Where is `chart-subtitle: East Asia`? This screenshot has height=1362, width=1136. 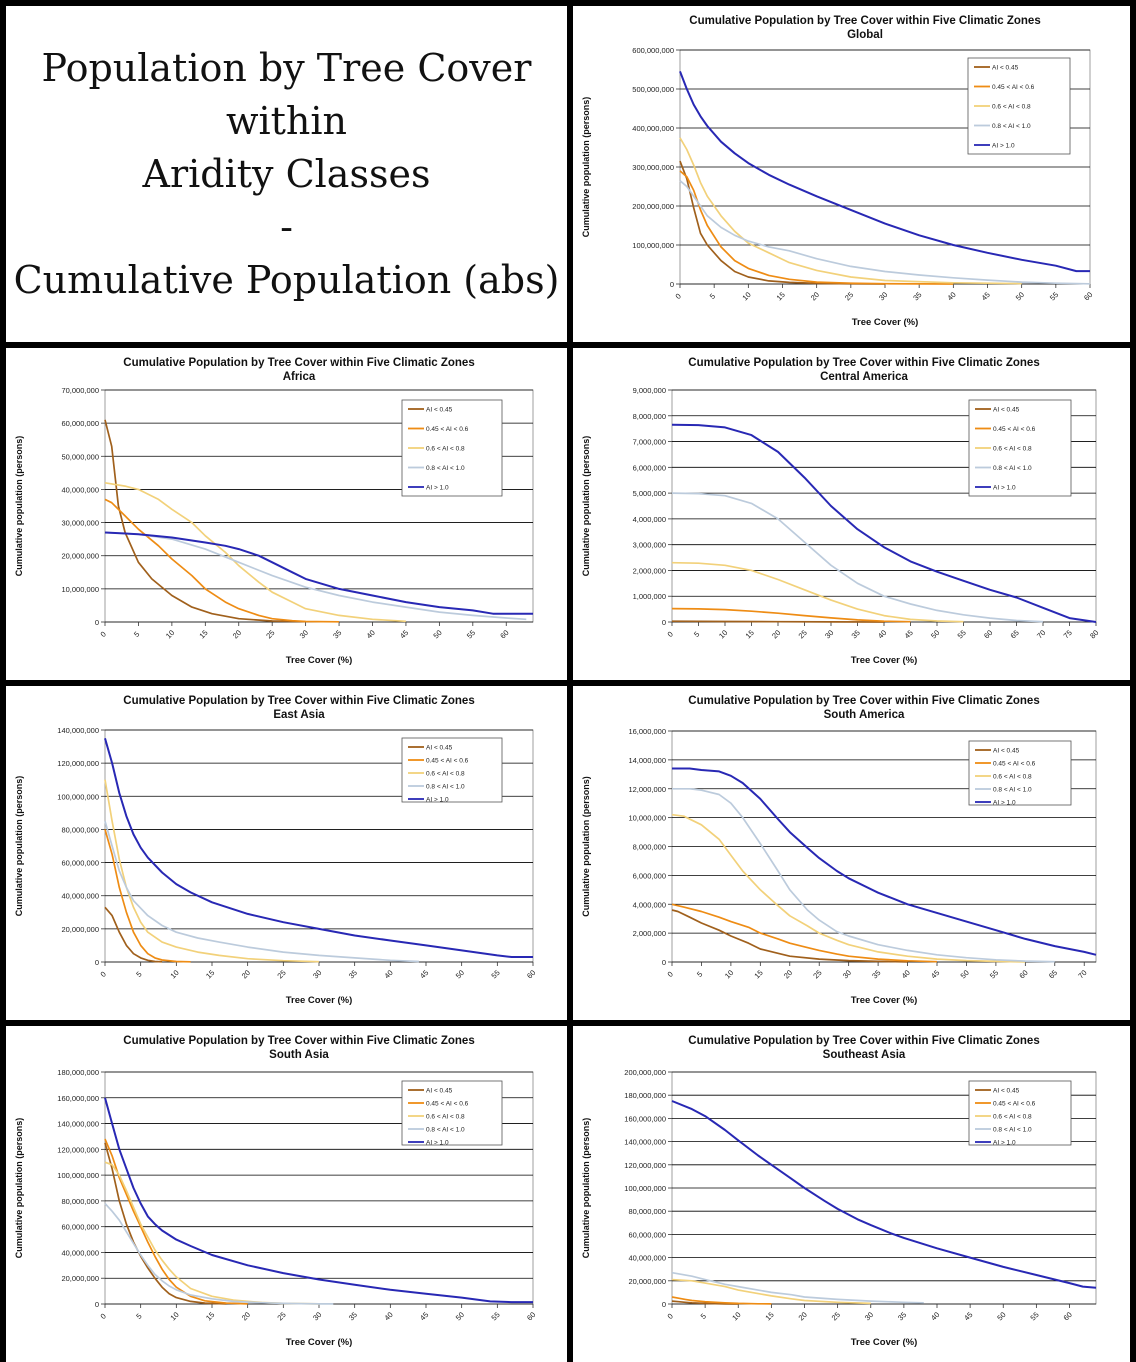
chart-subtitle: East Asia is located at coordinates (299, 715).